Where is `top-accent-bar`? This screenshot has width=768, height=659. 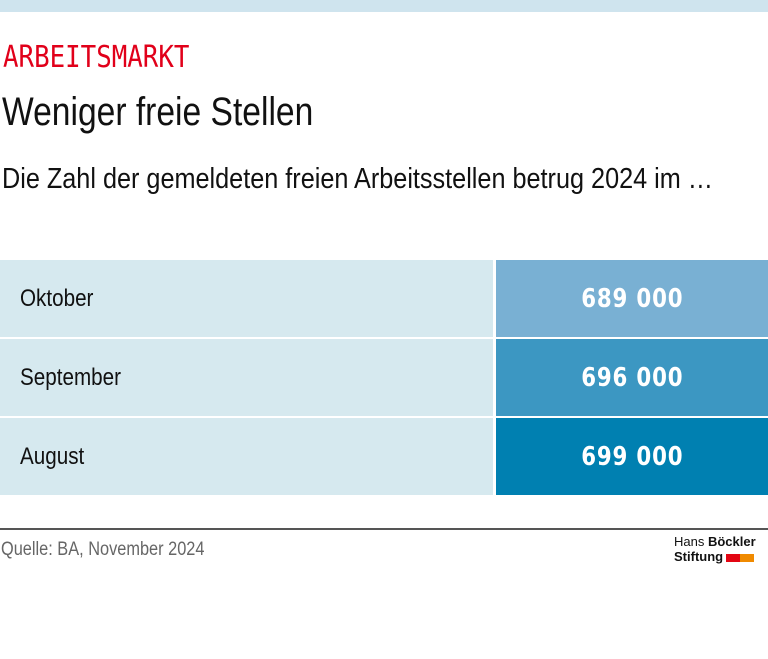
top-accent-bar is located at coordinates (384, 6).